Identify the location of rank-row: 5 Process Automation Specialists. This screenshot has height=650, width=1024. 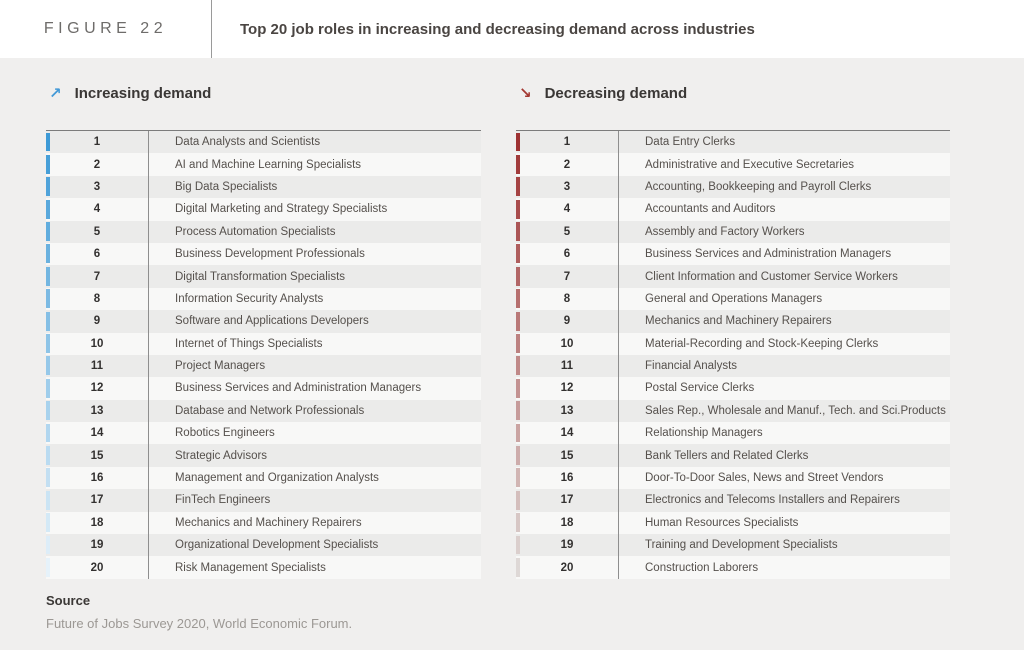
(263, 231).